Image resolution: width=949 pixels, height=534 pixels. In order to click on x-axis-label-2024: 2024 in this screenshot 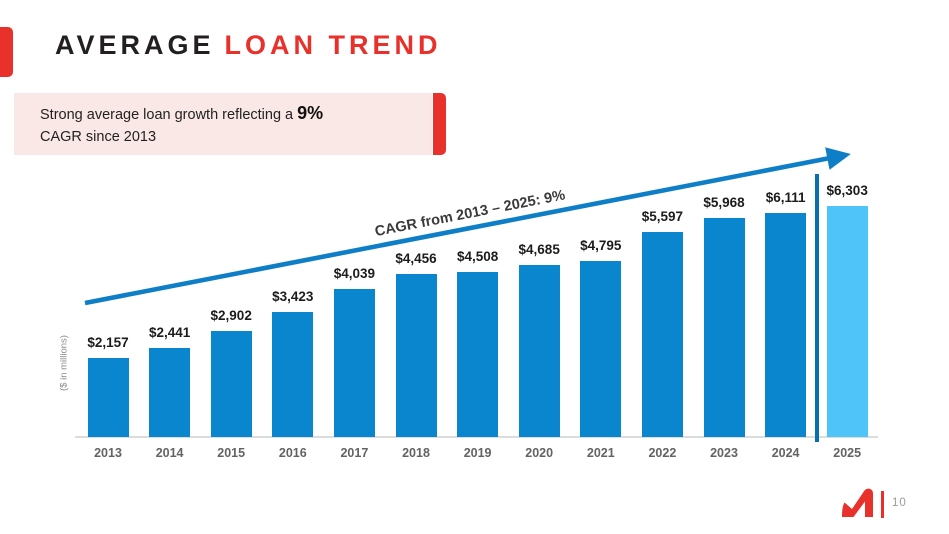, I will do `click(785, 453)`.